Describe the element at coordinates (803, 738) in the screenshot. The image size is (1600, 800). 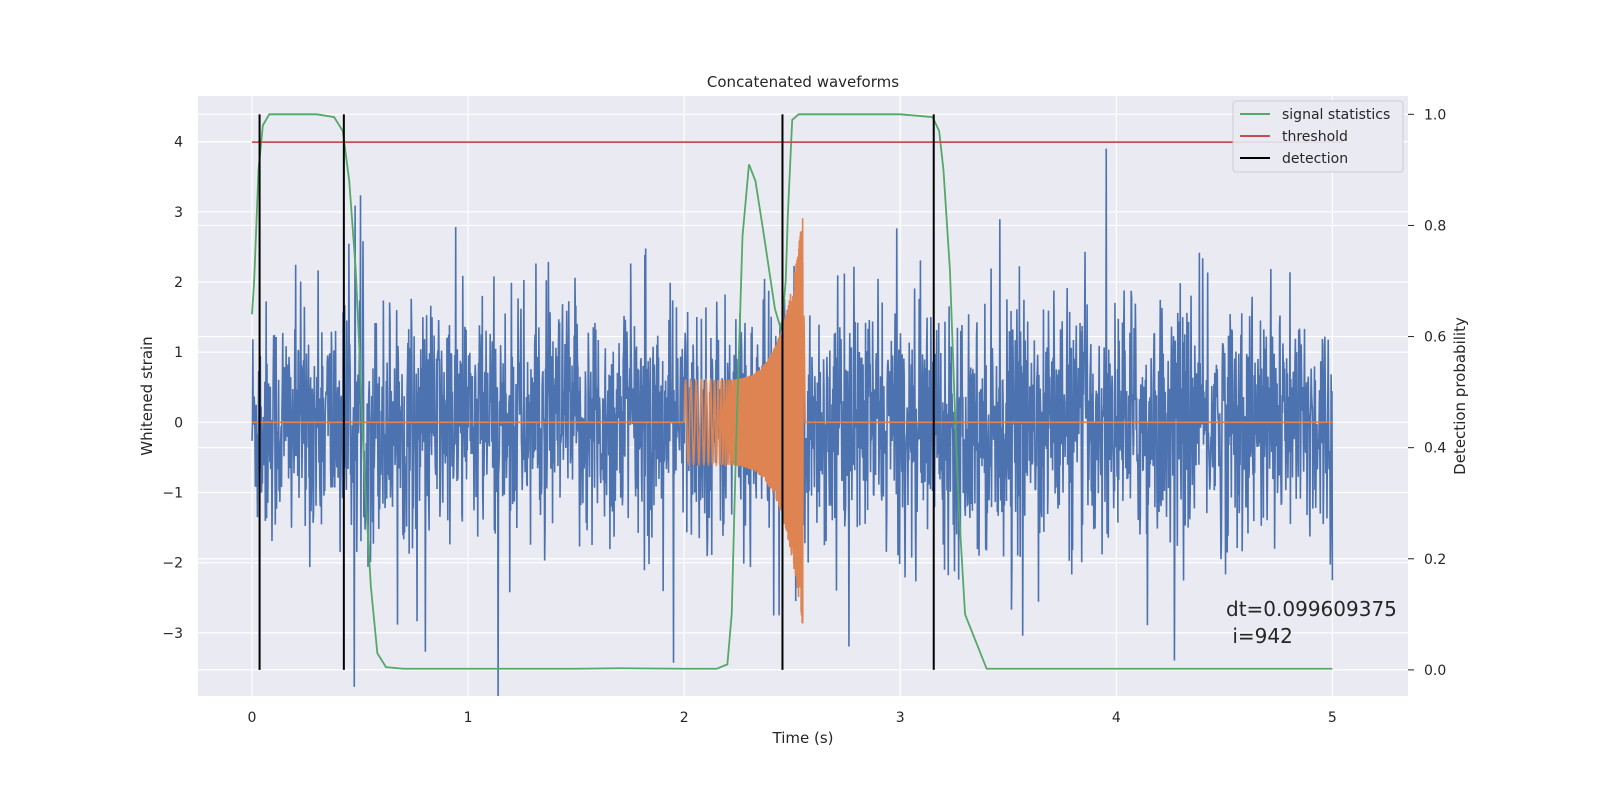
I see `x-axis-label: Time (s)` at that location.